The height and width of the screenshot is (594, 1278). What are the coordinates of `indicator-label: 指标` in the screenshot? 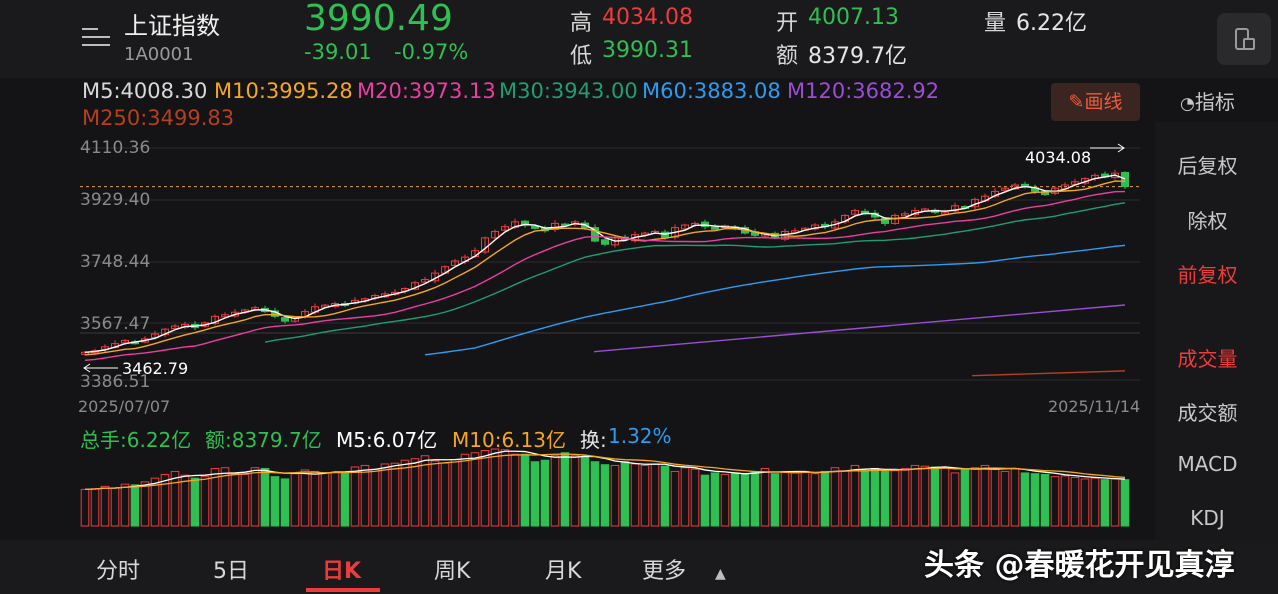 It's located at (1214, 102).